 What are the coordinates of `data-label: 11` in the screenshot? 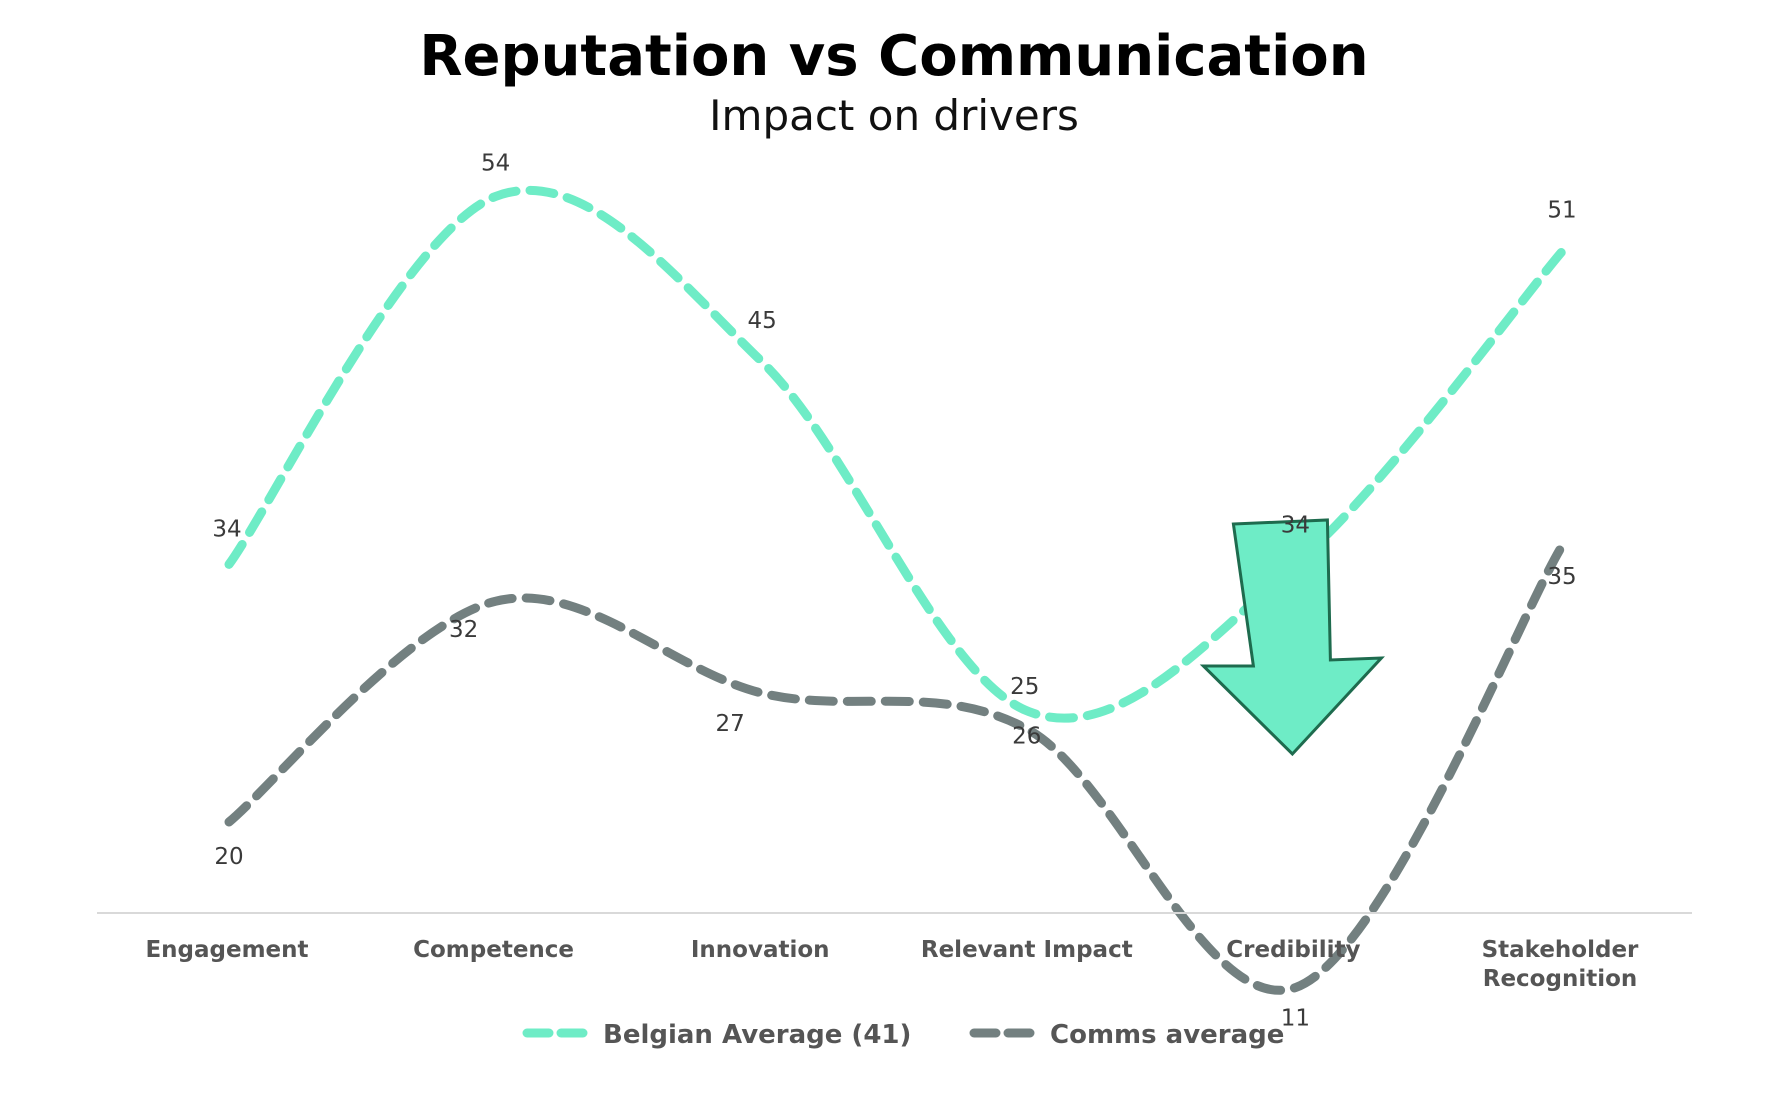 It's located at (1295, 1019).